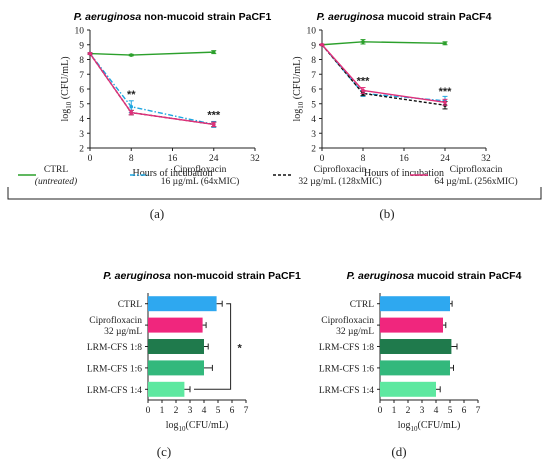 The height and width of the screenshot is (467, 550). I want to click on series-line-cipro64, so click(151, 89).